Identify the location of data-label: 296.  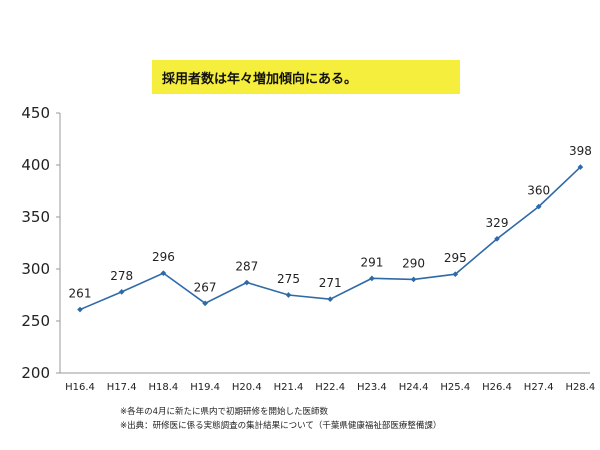
(163, 257).